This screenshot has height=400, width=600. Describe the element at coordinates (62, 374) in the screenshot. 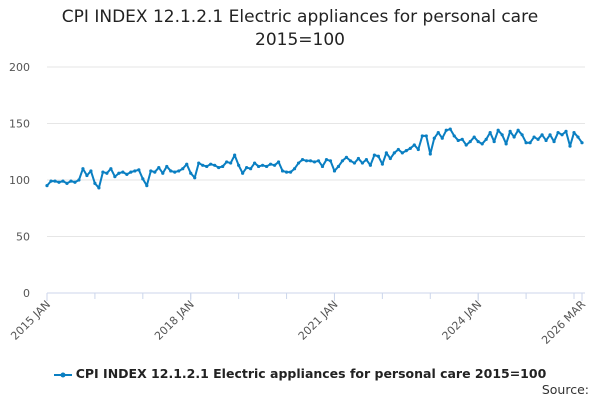

I see `legend-swatch-icon` at that location.